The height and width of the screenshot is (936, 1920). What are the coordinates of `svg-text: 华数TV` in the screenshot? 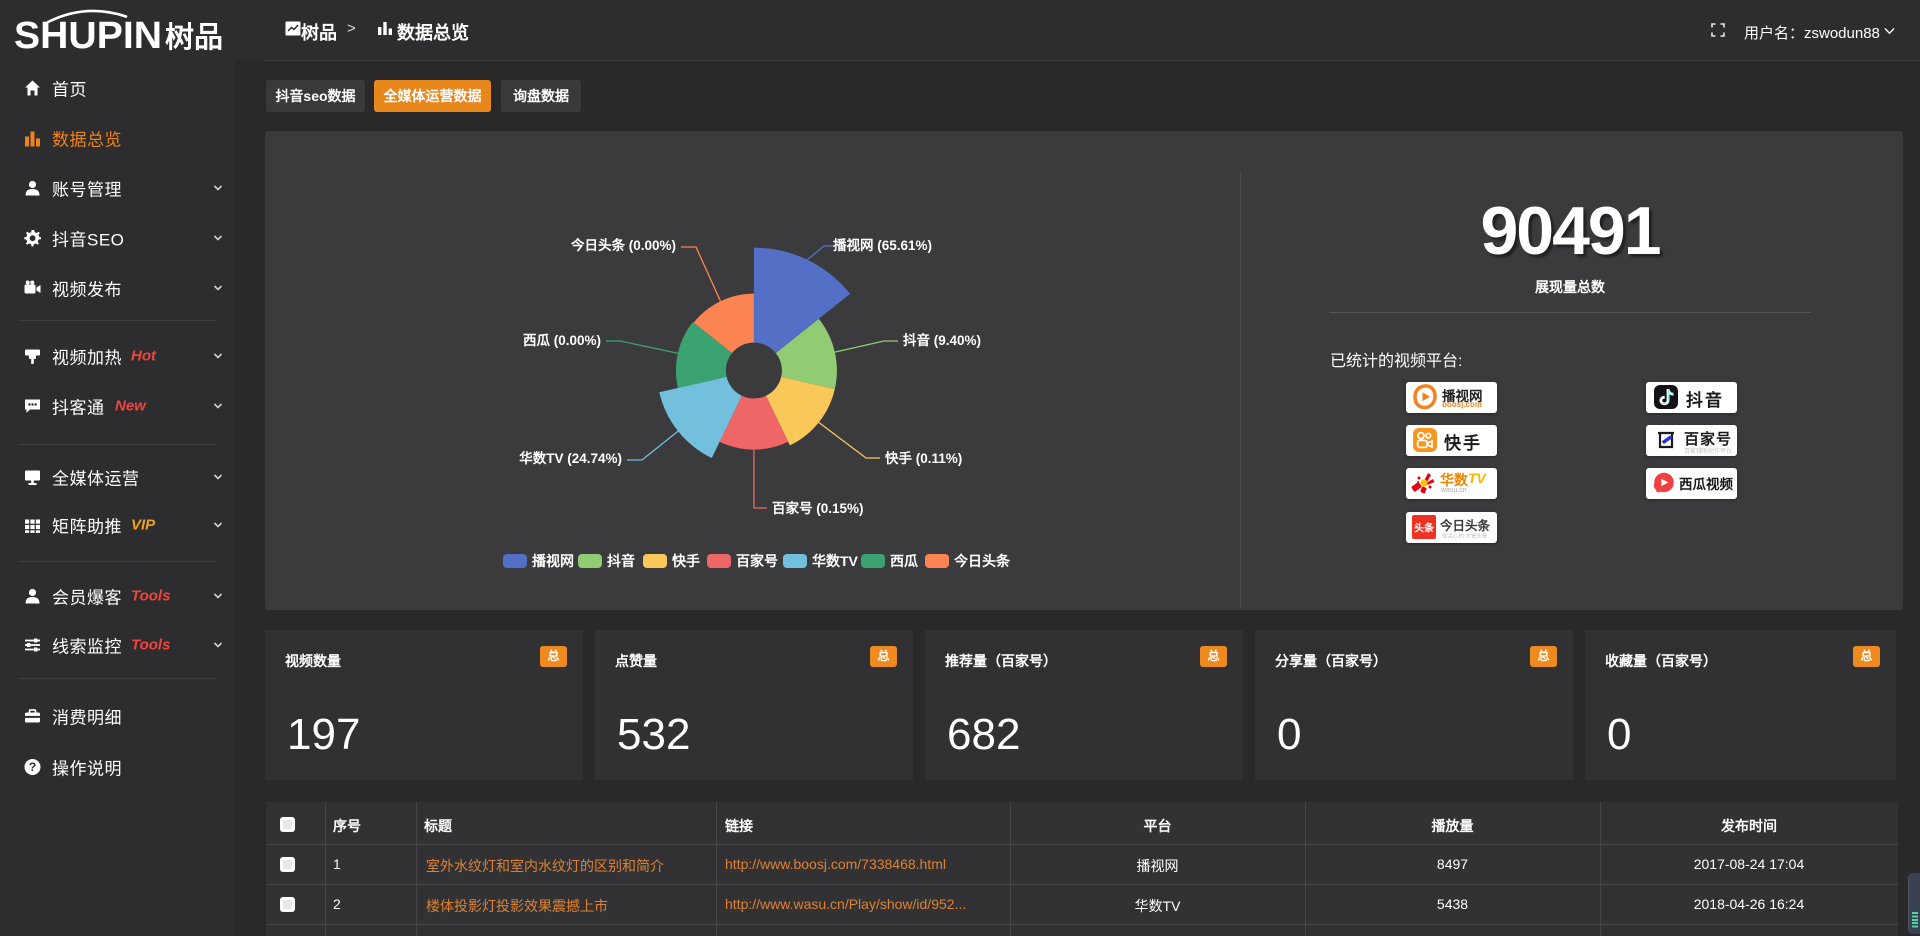 It's located at (835, 561).